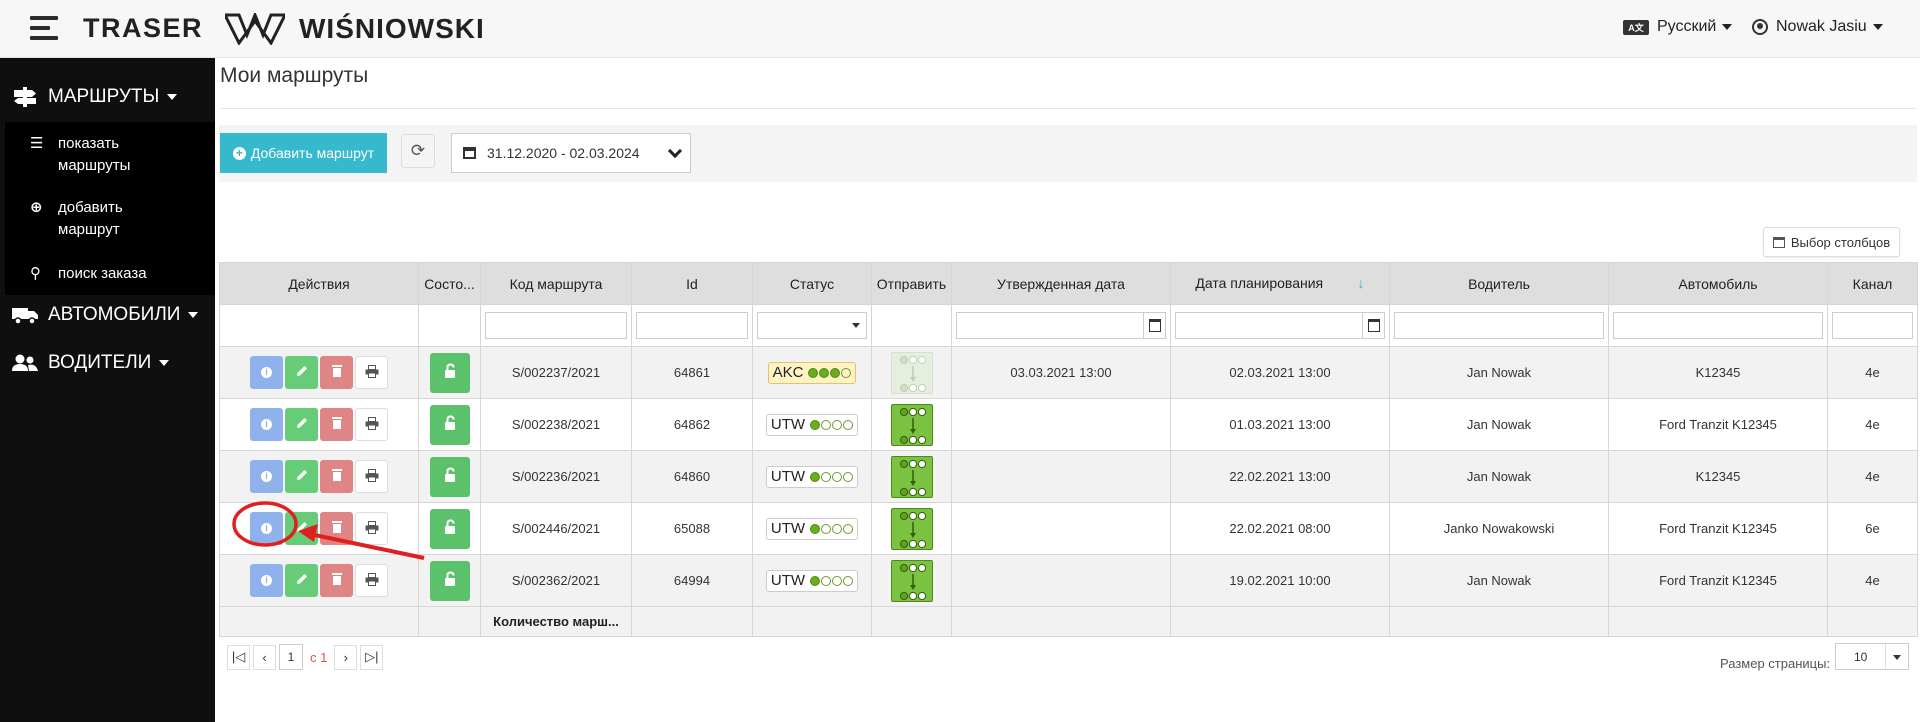 The image size is (1920, 722). Describe the element at coordinates (107, 97) in the screenshot. I see `sidebar-item-routes: МАРШРУТЫ` at that location.